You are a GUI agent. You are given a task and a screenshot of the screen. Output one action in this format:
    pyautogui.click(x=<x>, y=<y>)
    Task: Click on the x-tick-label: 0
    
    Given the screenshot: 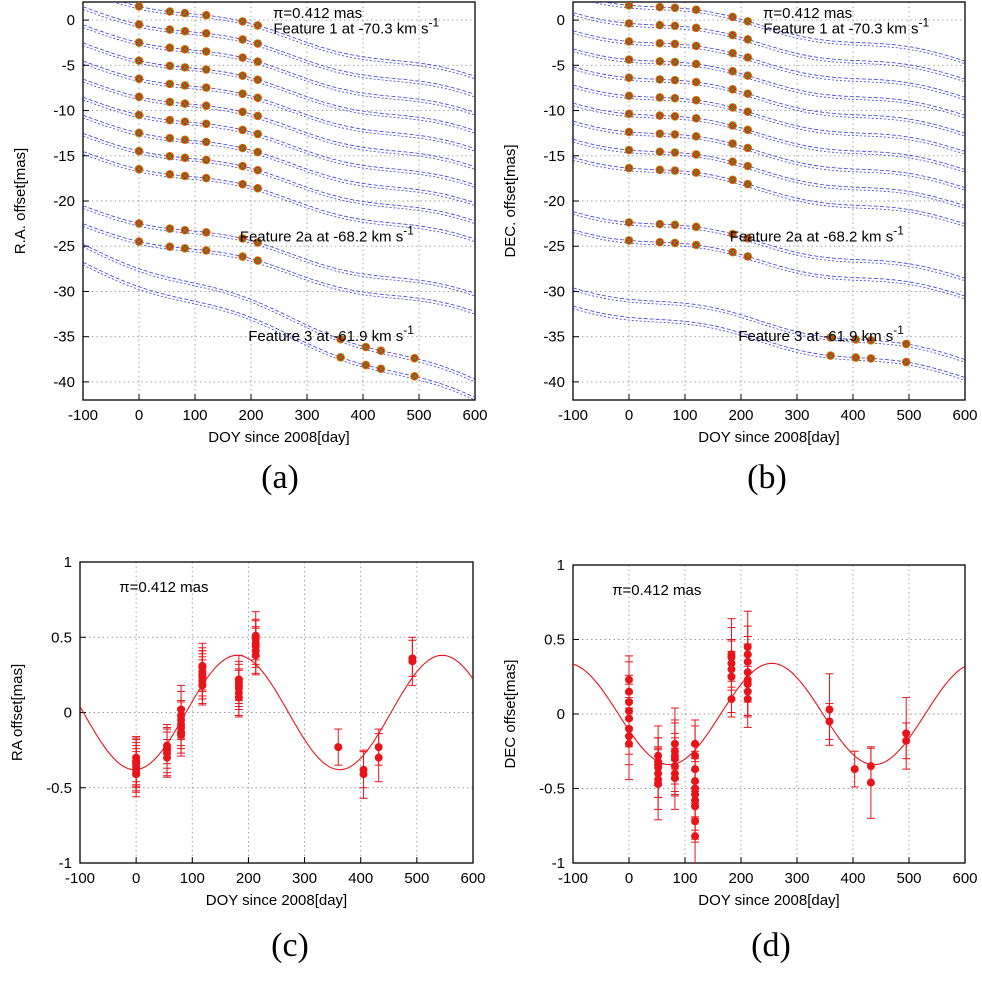 What is the action you would take?
    pyautogui.click(x=136, y=878)
    